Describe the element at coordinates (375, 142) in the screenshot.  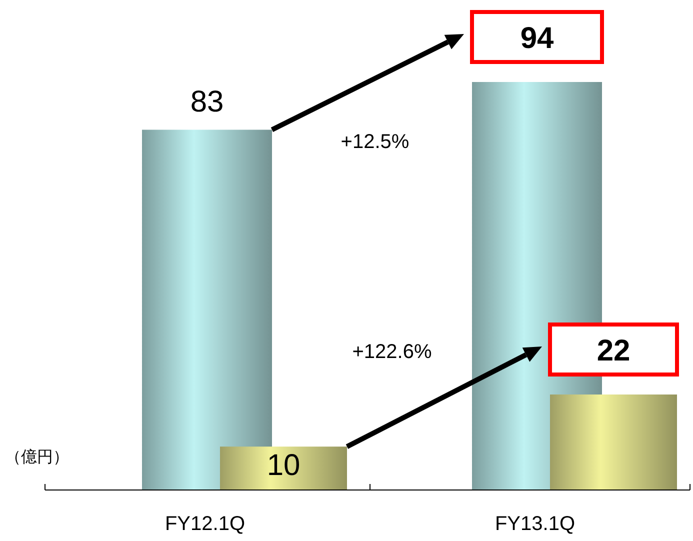
I see `annotation: +12.5%` at that location.